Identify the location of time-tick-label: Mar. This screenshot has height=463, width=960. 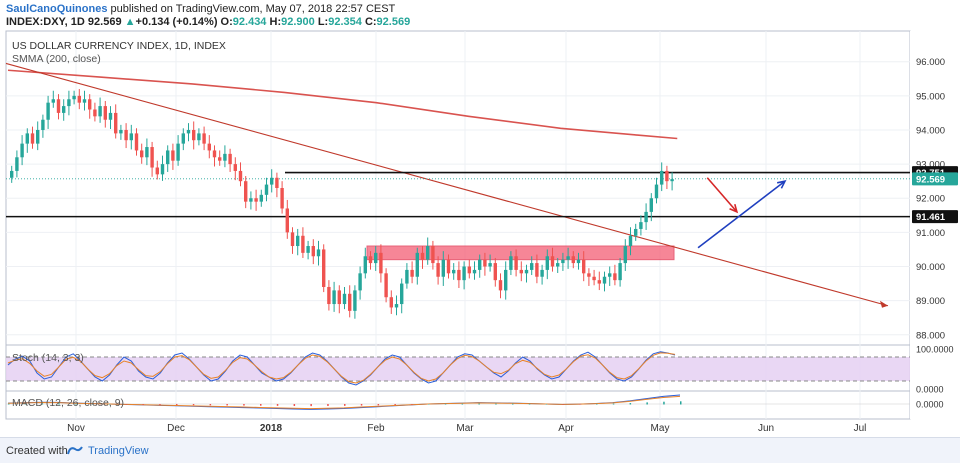
(465, 428).